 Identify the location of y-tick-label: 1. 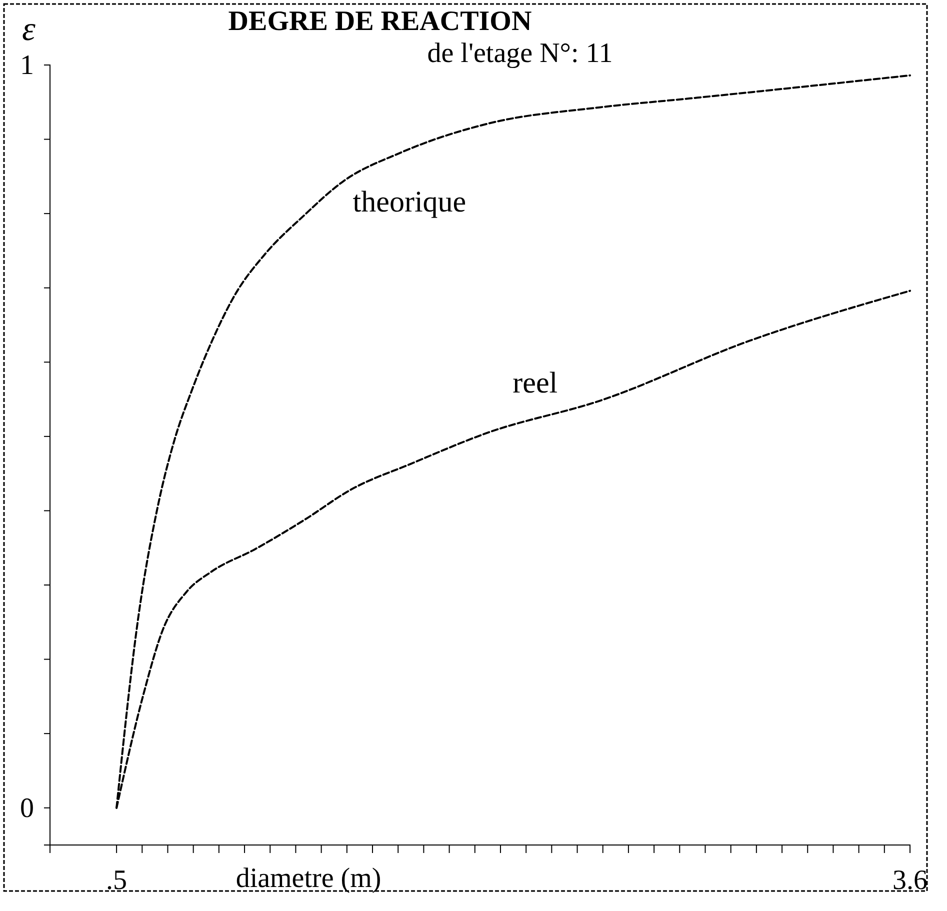
(27, 65).